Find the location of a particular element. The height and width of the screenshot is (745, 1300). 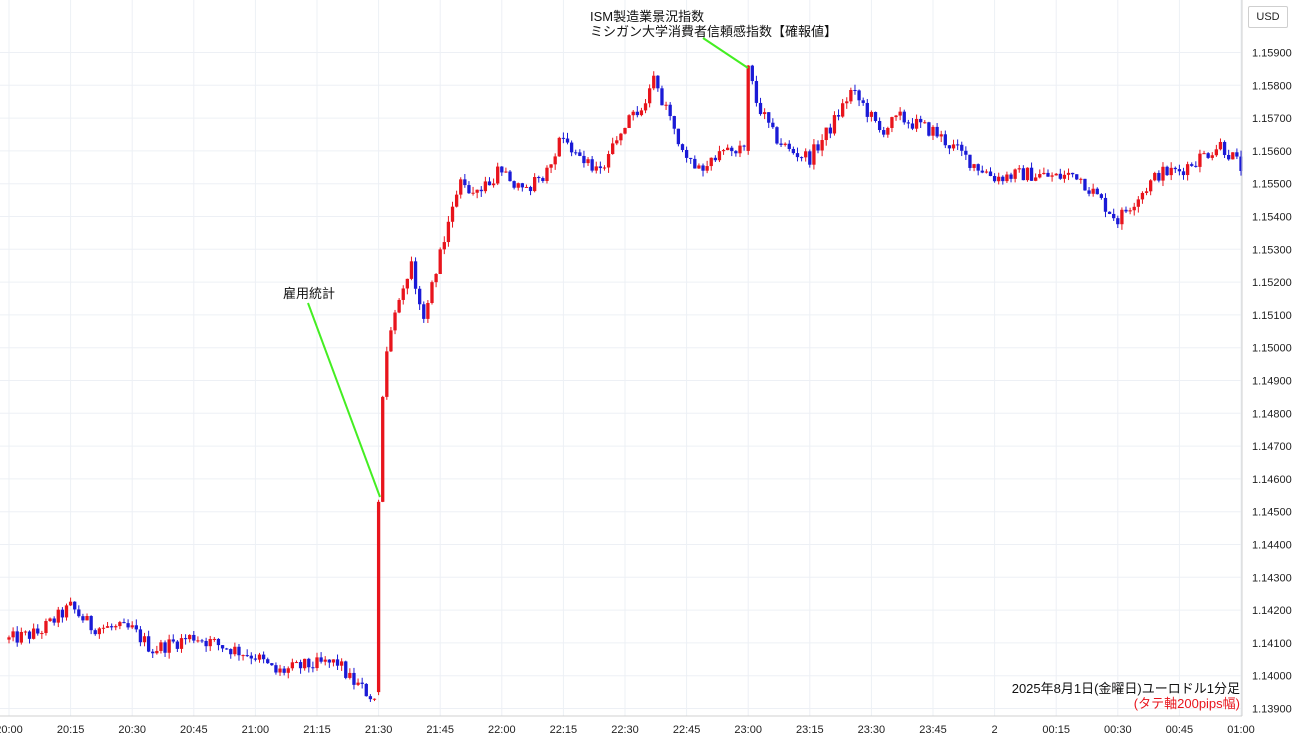

price-tick-label: 1.15600 is located at coordinates (1272, 152).